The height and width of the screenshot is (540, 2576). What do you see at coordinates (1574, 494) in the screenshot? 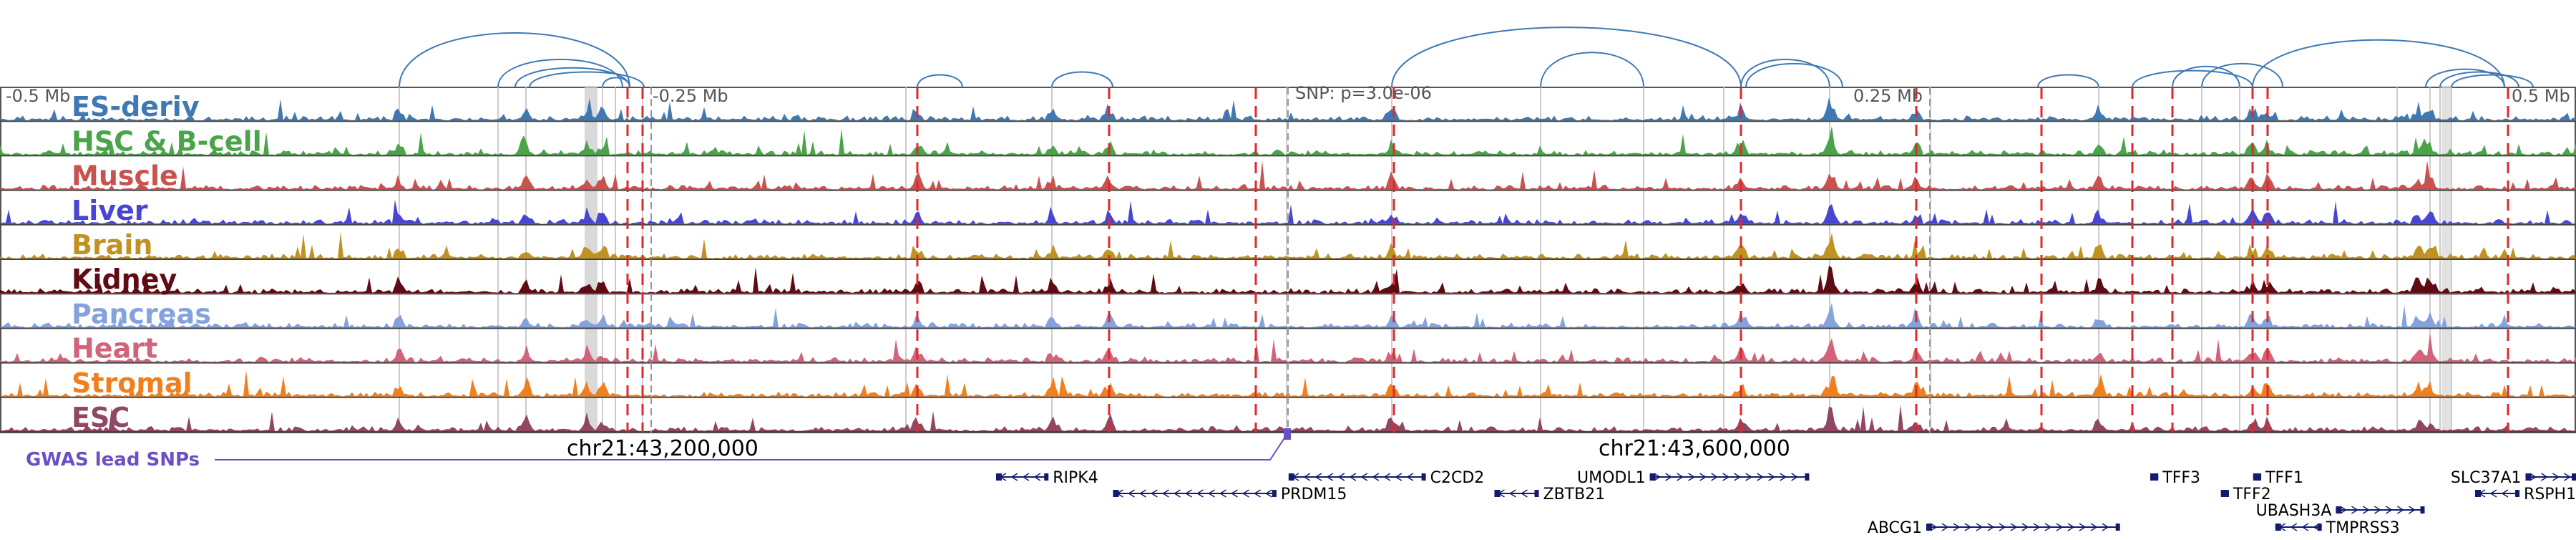
I see `gene-label: ZBTB21` at bounding box center [1574, 494].